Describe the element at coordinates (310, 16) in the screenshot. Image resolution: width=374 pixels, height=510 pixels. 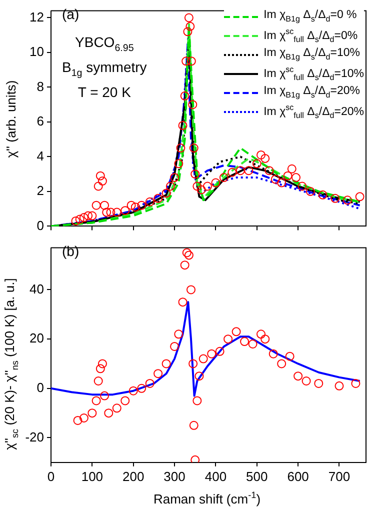
I see `legend-label: Im χ$_{B1g}$ Δ$_{s}$/Δ$_{d}$=0 %` at that location.